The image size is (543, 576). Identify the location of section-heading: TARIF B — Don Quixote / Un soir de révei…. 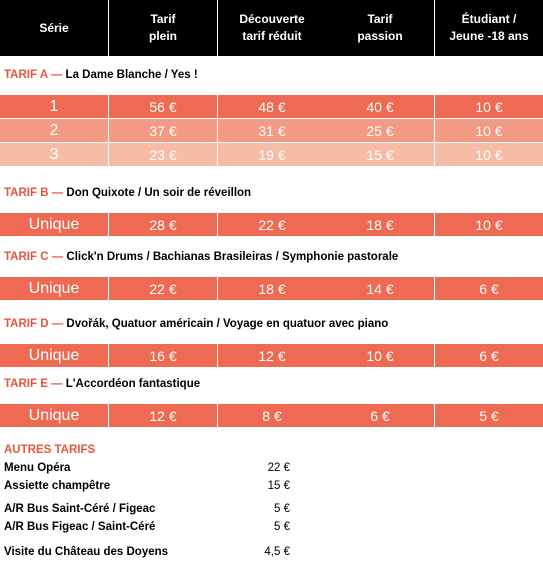
(127, 193).